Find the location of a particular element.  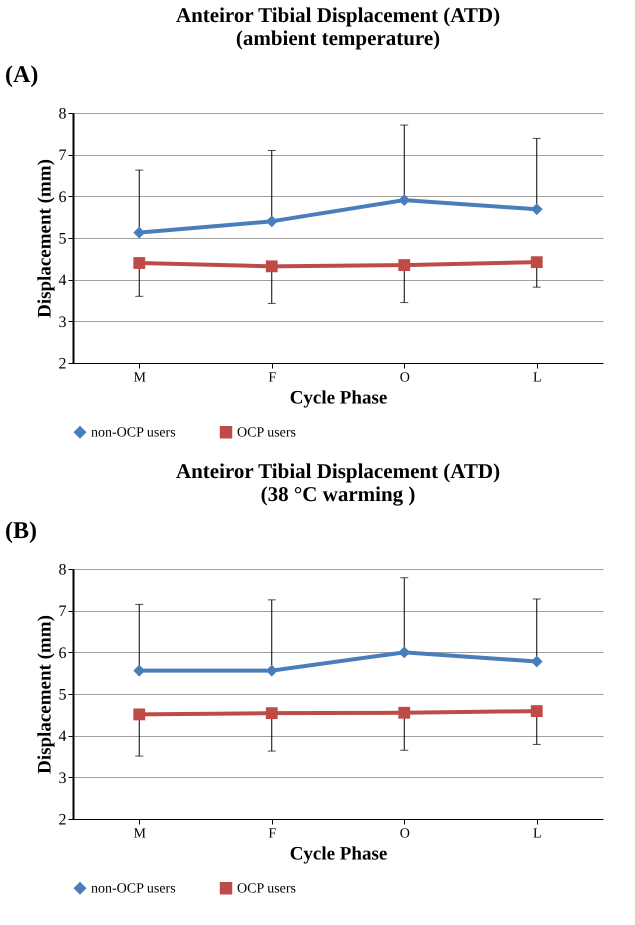

chart-title: Anteiror Tibial Displacement (ATD) (ambient temperature) is located at coordinates (338, 26).